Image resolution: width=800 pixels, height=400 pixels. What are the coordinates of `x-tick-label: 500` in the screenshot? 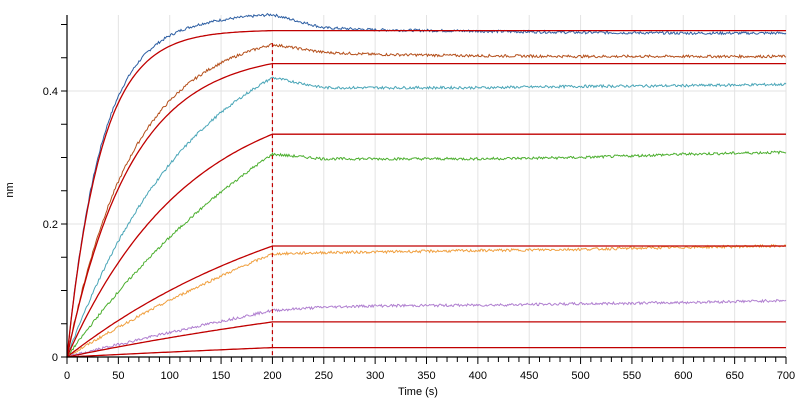 It's located at (580, 376).